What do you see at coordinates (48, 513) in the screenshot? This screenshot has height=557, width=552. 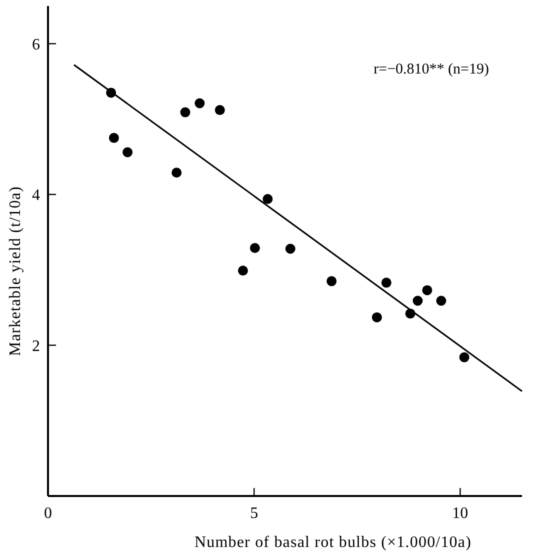 I see `x-tick-label: 0` at bounding box center [48, 513].